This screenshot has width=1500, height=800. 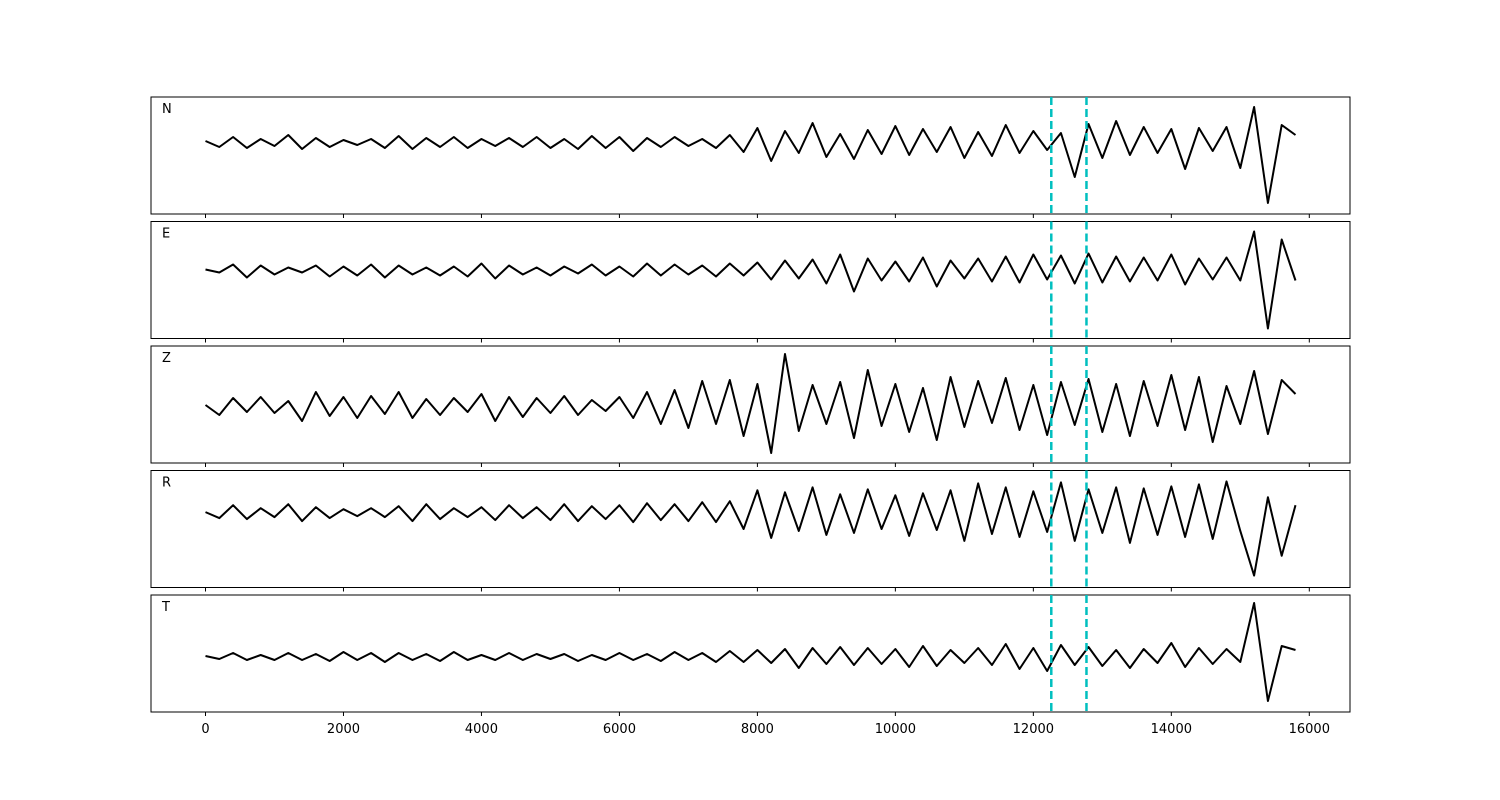 I want to click on x-tick-label: 16000, so click(x=1309, y=729).